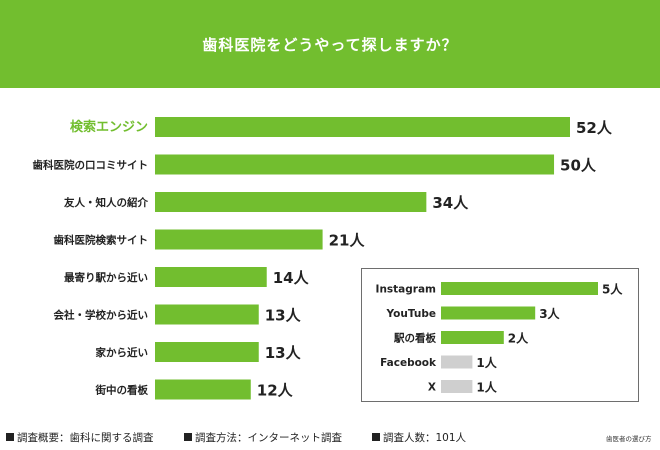 This screenshot has width=660, height=450. What do you see at coordinates (450, 203) in the screenshot?
I see `value-label: 34人` at bounding box center [450, 203].